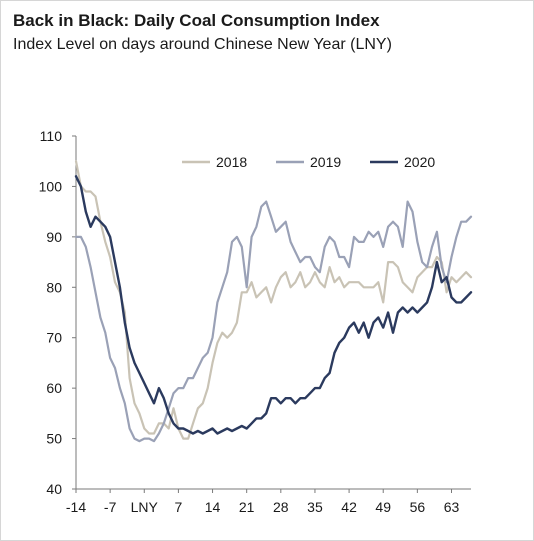  I want to click on y-tick-label: 100, so click(51, 186).